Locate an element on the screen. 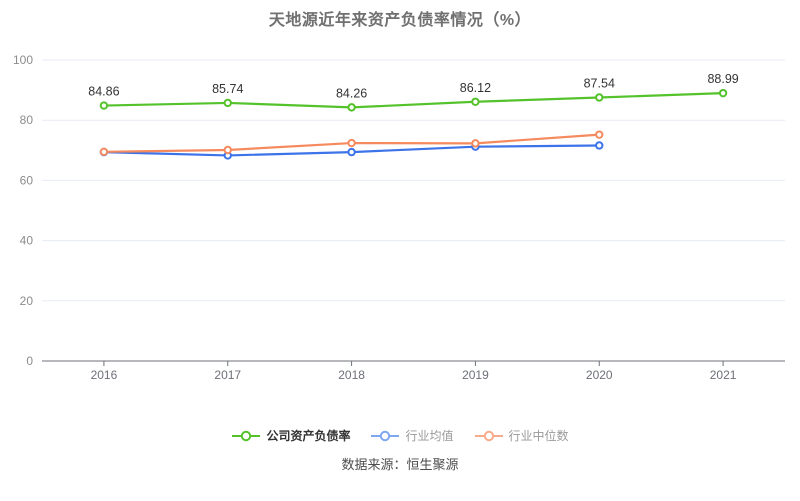 This screenshot has height=501, width=800. y-axis-label: 60 is located at coordinates (27, 180).